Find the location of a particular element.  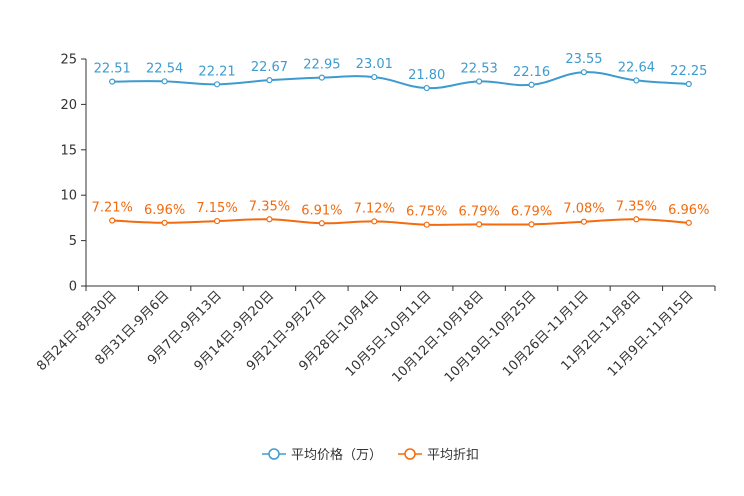

legend-item: 平均价格（万） is located at coordinates (322, 455).